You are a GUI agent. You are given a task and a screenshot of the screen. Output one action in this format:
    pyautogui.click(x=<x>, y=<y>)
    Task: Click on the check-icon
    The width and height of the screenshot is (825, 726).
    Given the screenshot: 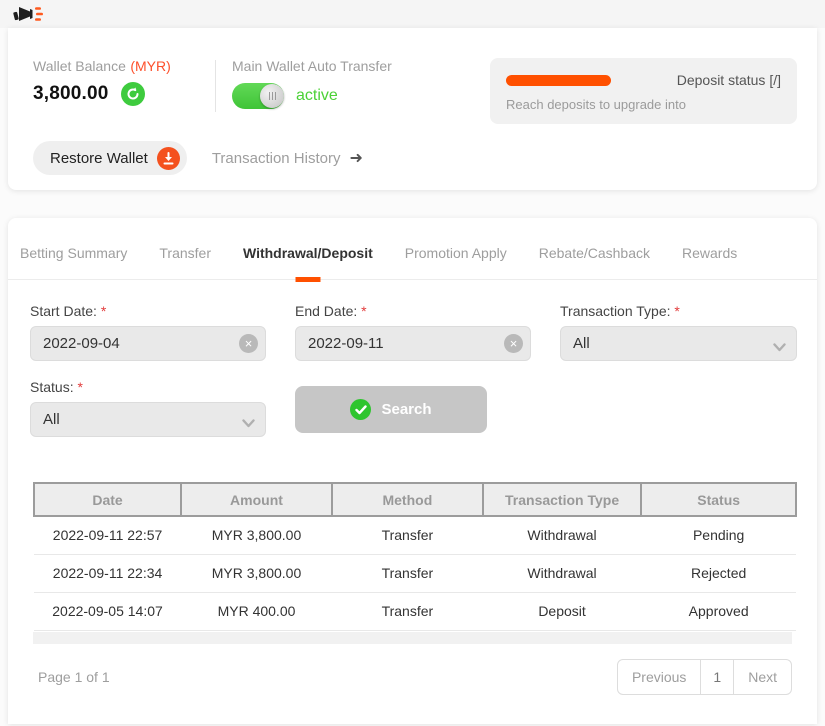 What is the action you would take?
    pyautogui.click(x=361, y=409)
    